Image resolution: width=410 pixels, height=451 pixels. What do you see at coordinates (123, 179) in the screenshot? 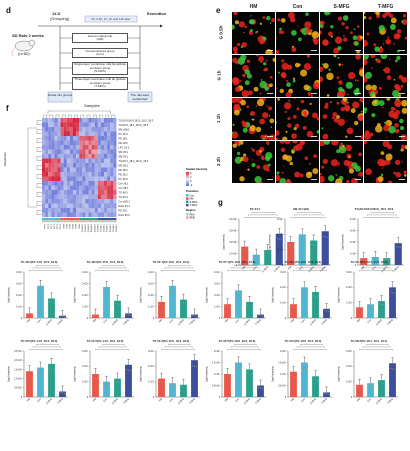
I see `heatmap-row-label: PC 36:2` at bounding box center [123, 179].